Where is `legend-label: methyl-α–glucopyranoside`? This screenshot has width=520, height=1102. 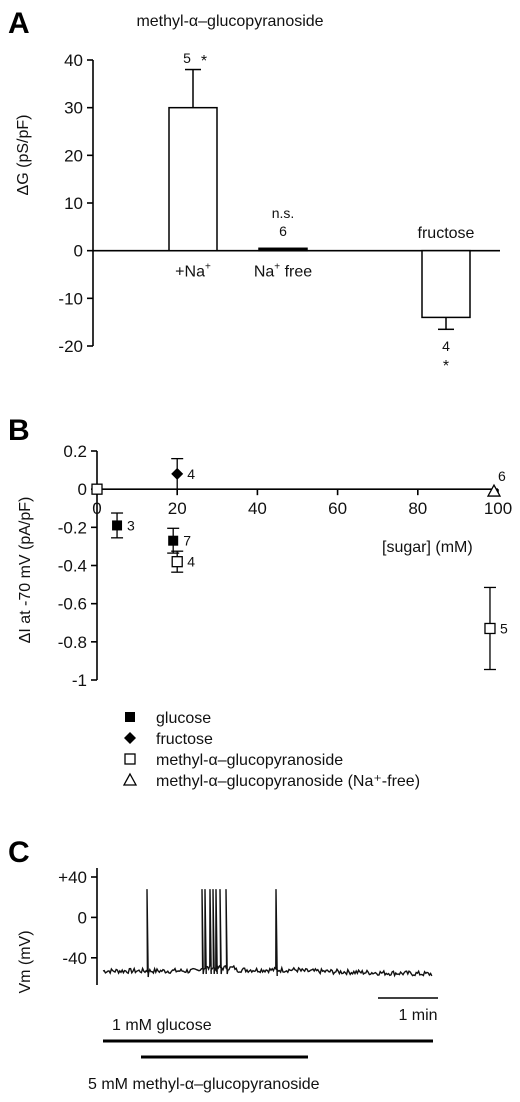
legend-label: methyl-α–glucopyranoside is located at coordinates (249, 760).